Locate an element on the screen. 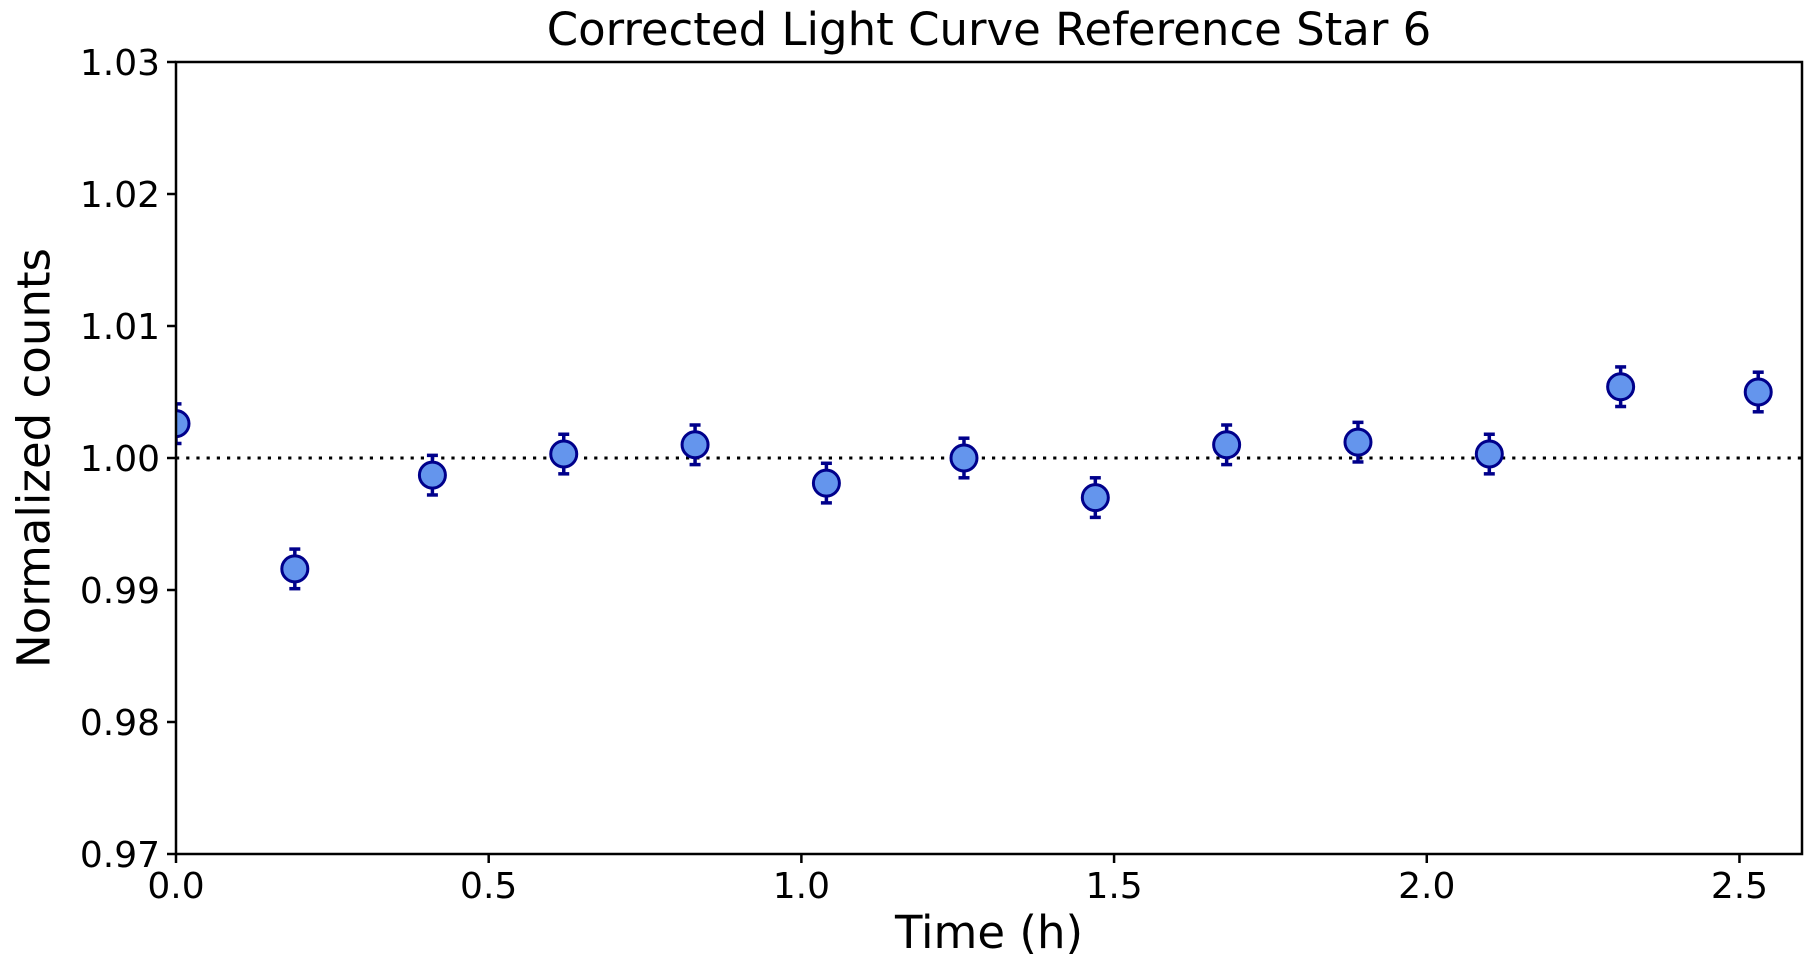 This screenshot has height=978, width=1818. x-tick-label: 0.0 is located at coordinates (175, 886).